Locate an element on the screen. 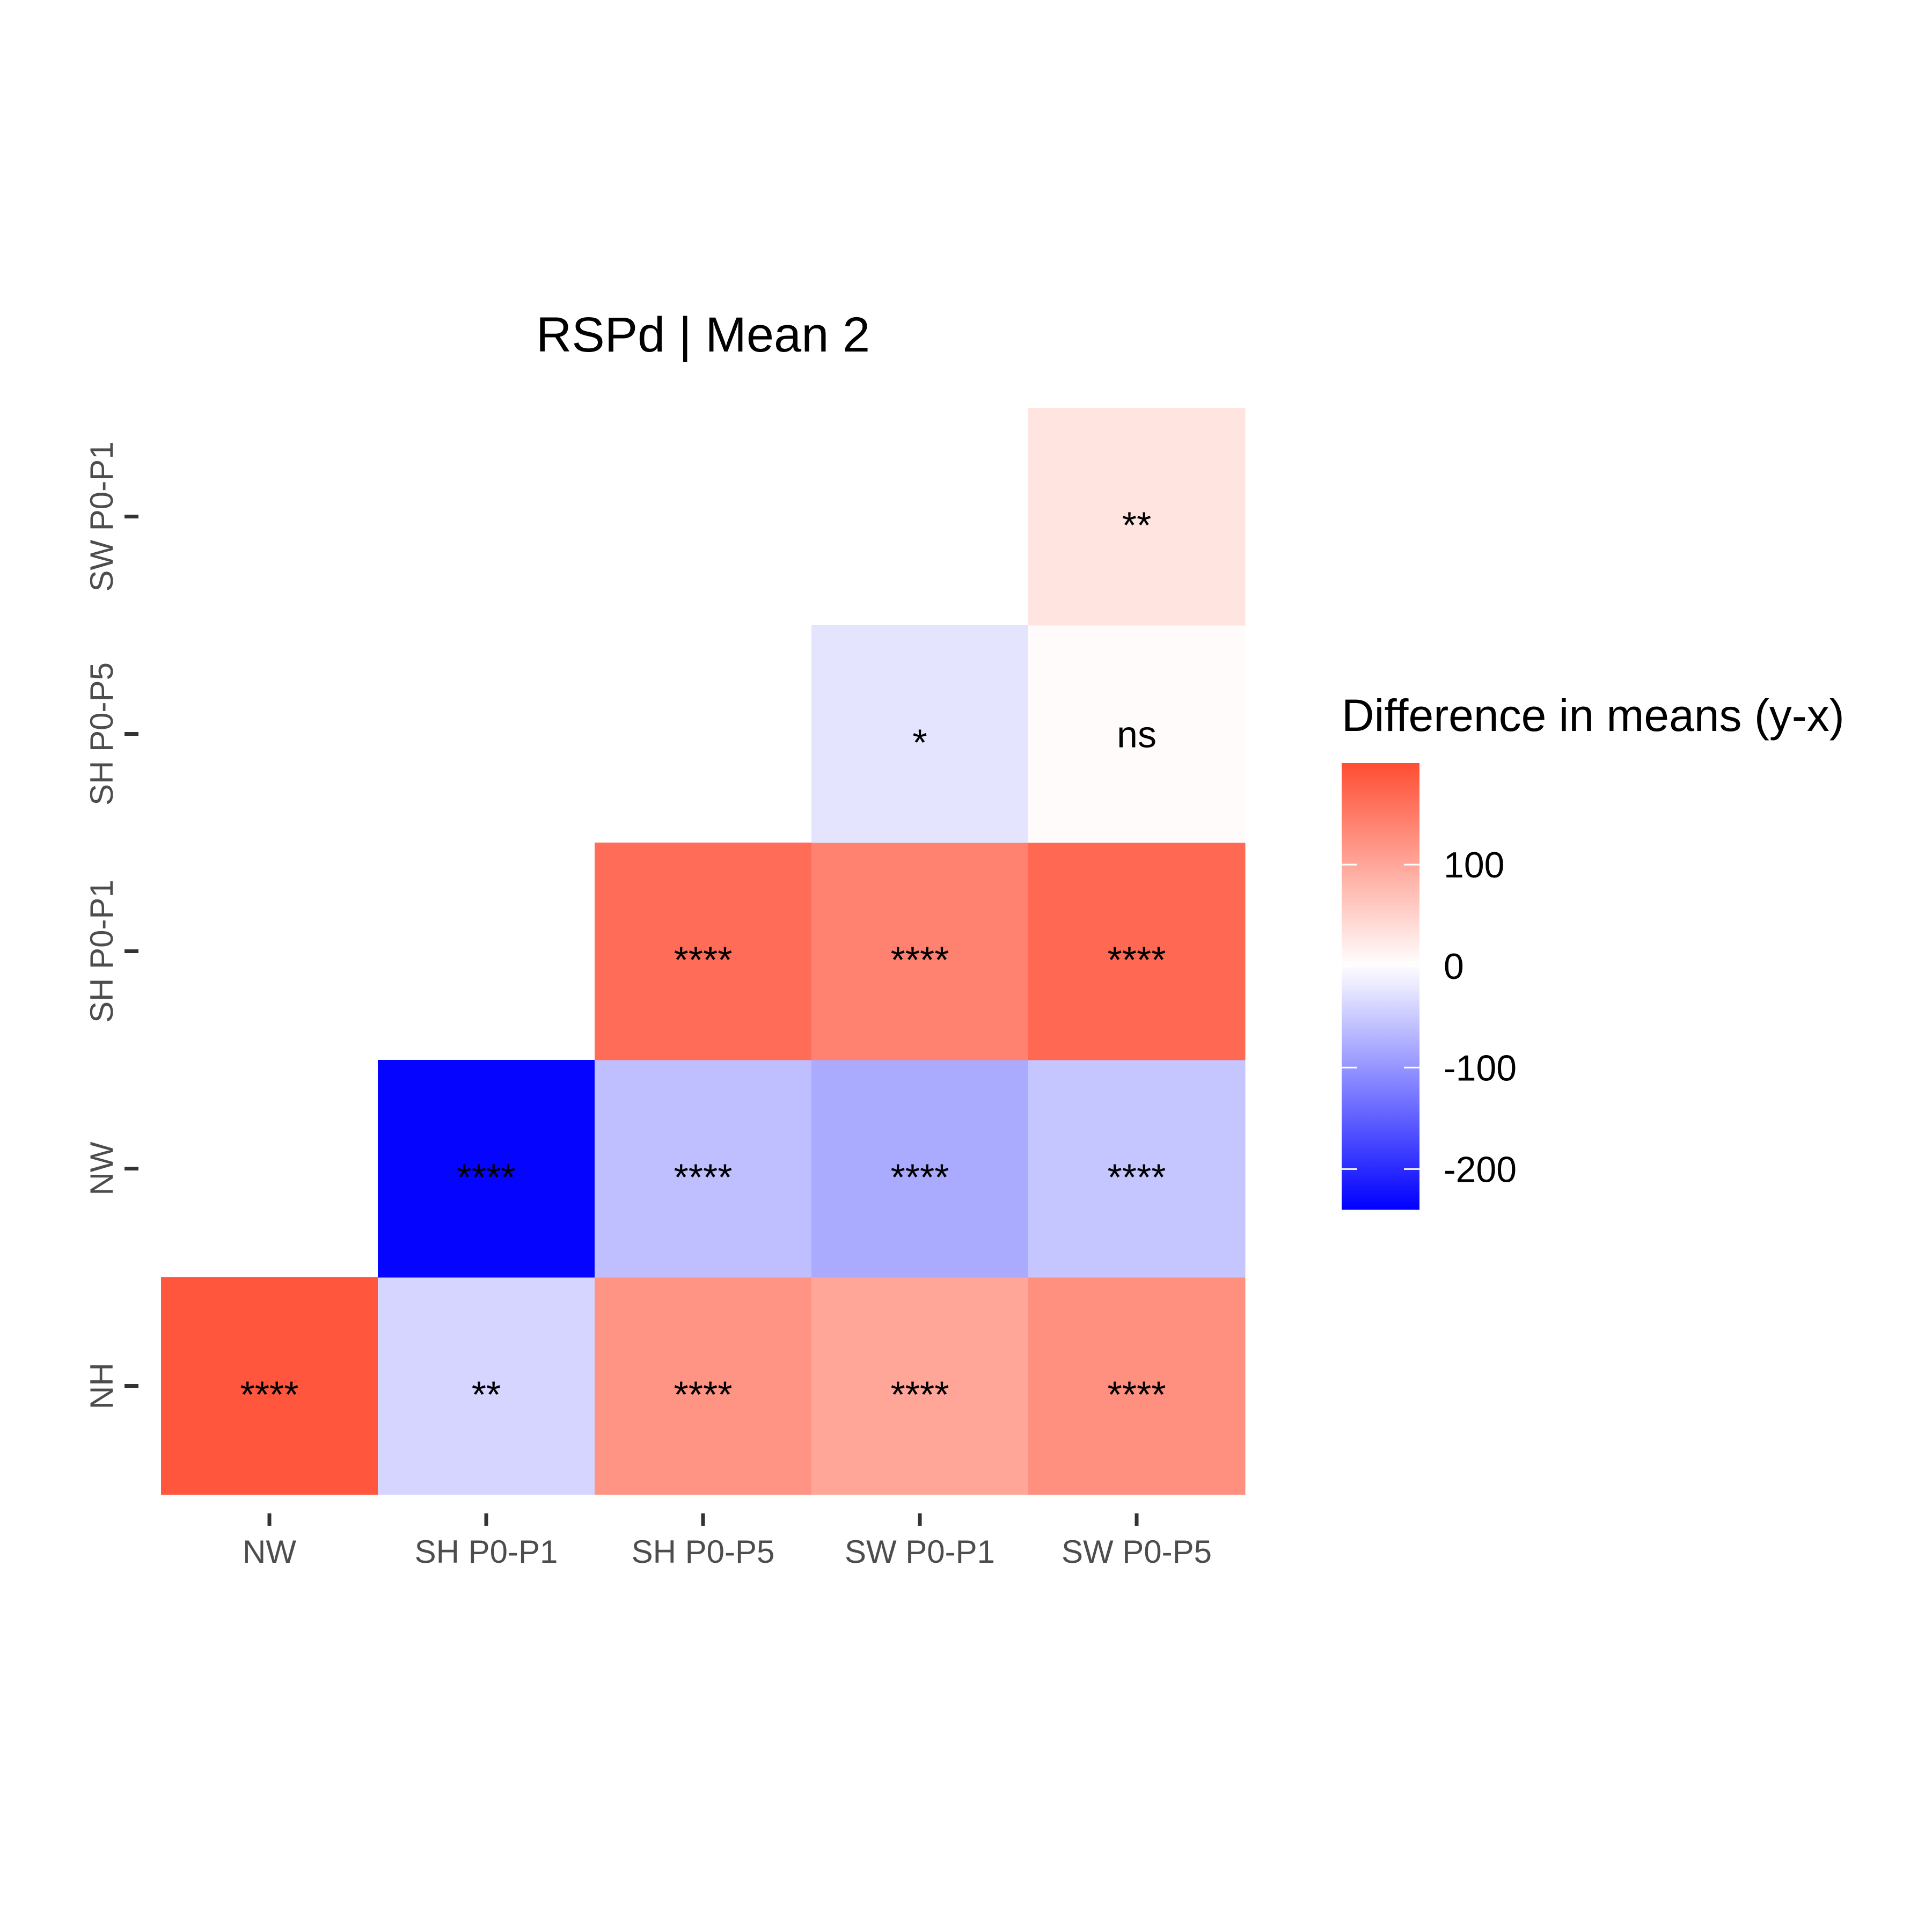 The height and width of the screenshot is (1932, 1932). heatmap-cell-sh-p0-p5-vs-sw-p0-p5 is located at coordinates (1137, 734).